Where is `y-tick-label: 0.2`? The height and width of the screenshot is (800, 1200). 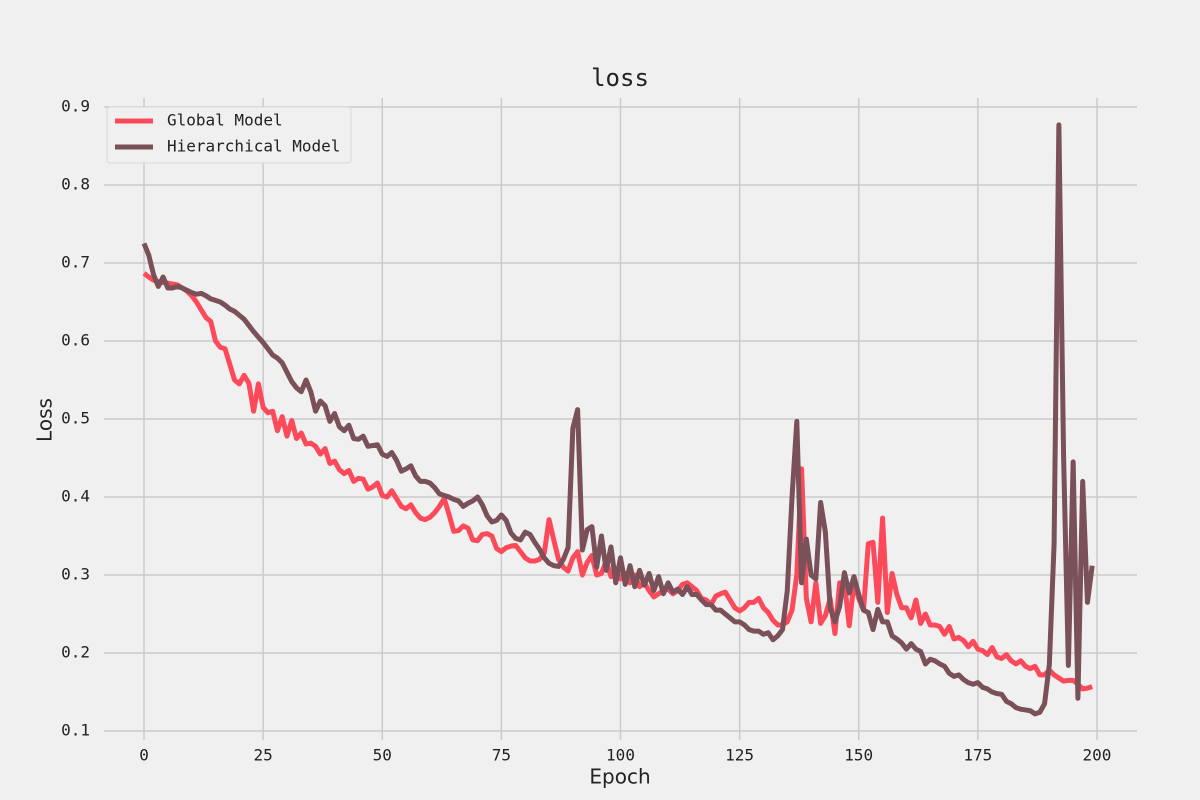 y-tick-label: 0.2 is located at coordinates (75, 652).